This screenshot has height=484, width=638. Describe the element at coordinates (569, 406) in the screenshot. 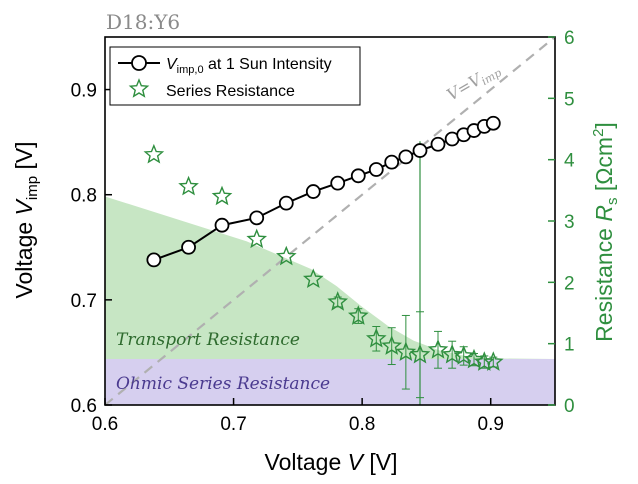

I see `y-right-tick-label: 0` at that location.